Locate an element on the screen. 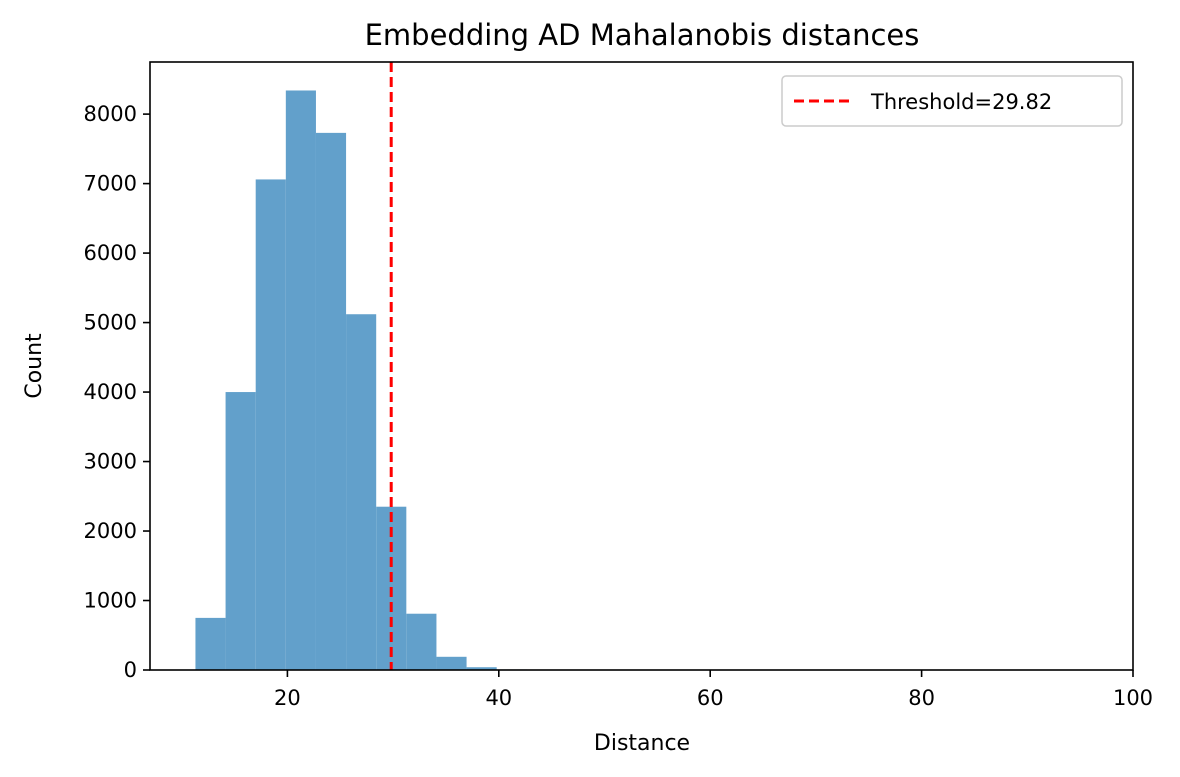  x-axis-ticks: 20 40 60 80 100 is located at coordinates (713, 690).